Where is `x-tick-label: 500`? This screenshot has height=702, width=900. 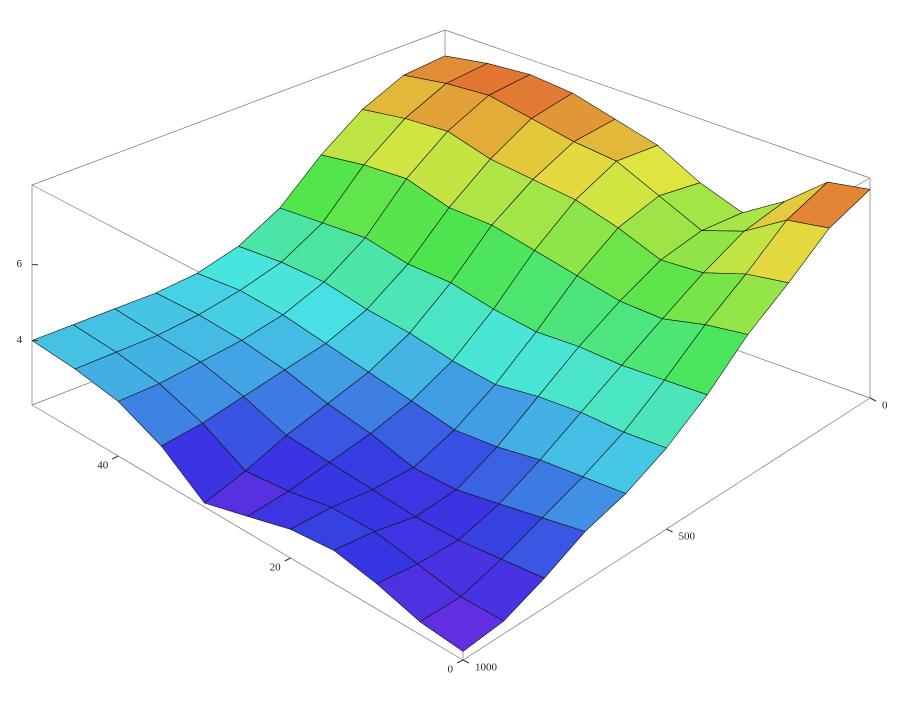
x-tick-label: 500 is located at coordinates (687, 537).